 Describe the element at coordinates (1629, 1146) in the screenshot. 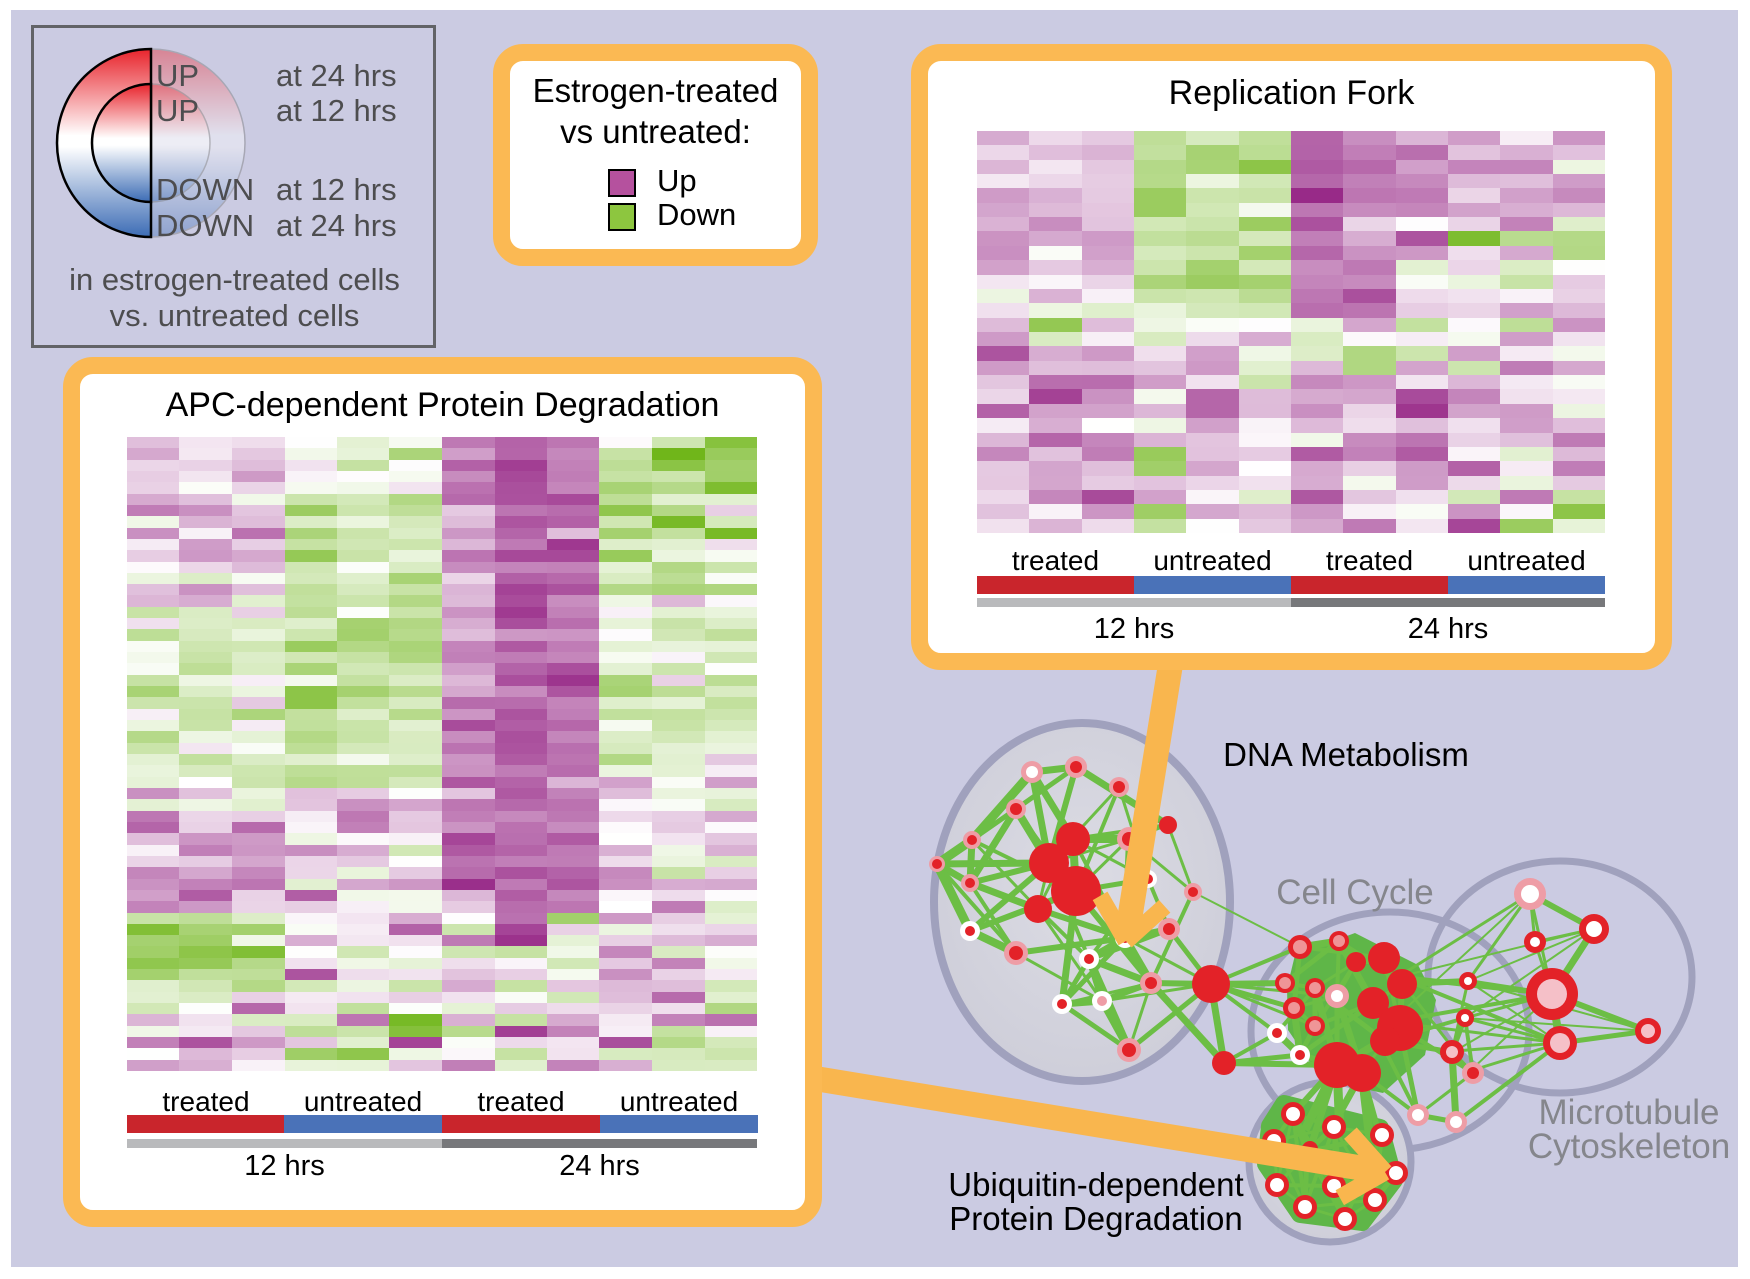

I see `svg-text: Cytoskeleton` at that location.